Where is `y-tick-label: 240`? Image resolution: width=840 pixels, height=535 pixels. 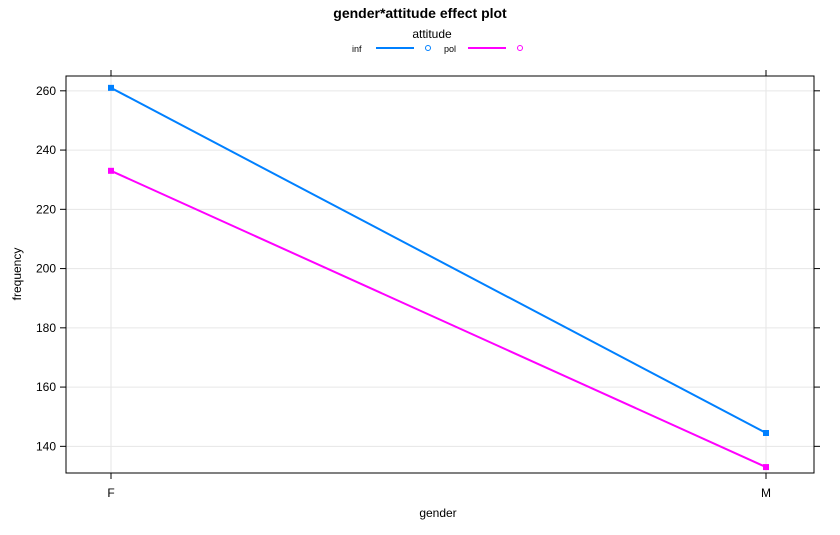 y-tick-label: 240 is located at coordinates (46, 150).